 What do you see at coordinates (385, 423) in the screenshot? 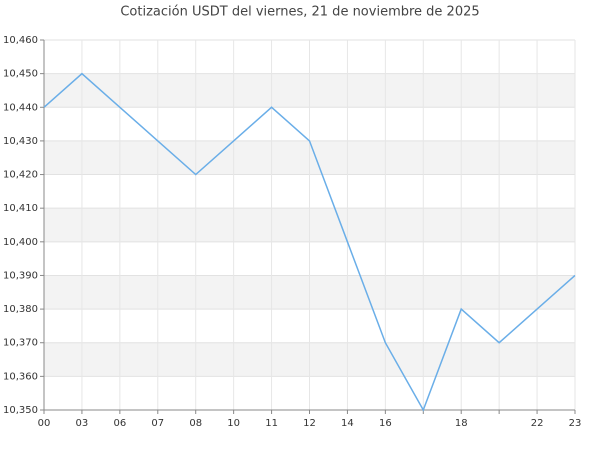
I see `x-tick-label: 16` at bounding box center [385, 423].